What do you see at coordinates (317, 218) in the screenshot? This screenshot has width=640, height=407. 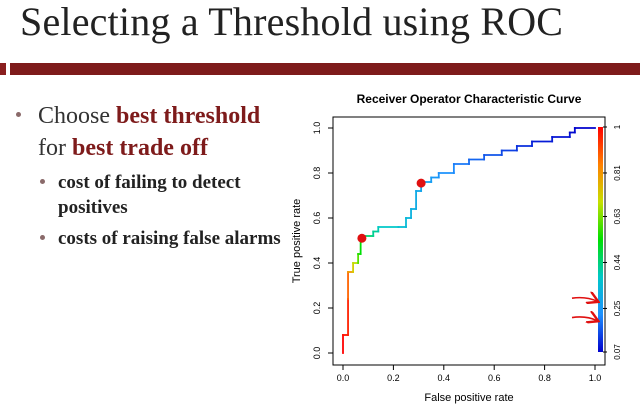 I see `y-tick-label: 0.6` at bounding box center [317, 218].